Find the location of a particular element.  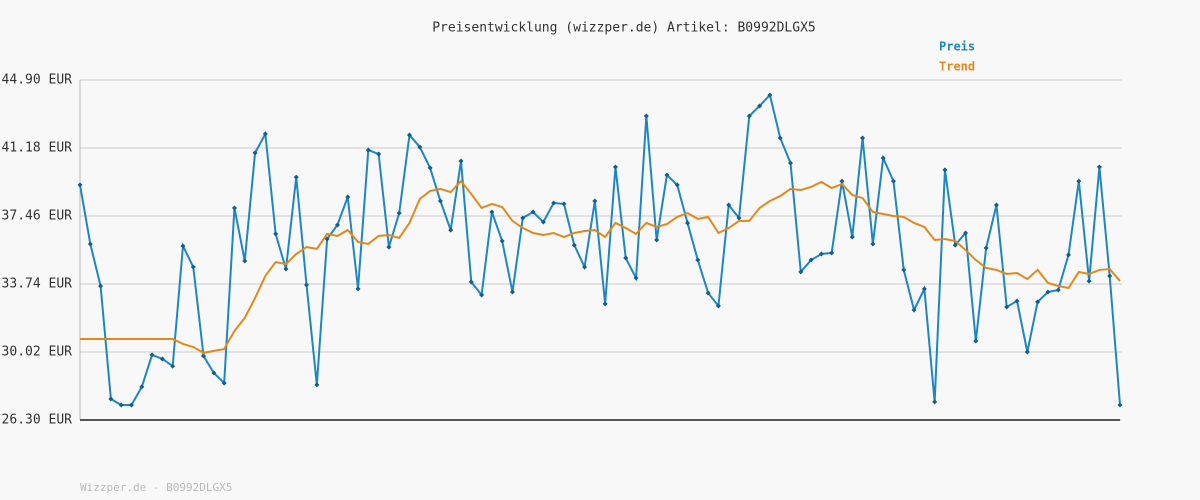

y-tick-label: 44.90 EUR is located at coordinates (37, 80).